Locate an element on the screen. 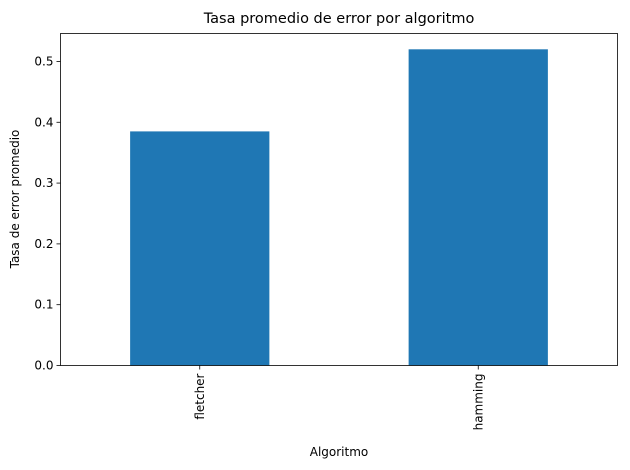  y-axis-label: Tasa de error promedio is located at coordinates (15, 200).